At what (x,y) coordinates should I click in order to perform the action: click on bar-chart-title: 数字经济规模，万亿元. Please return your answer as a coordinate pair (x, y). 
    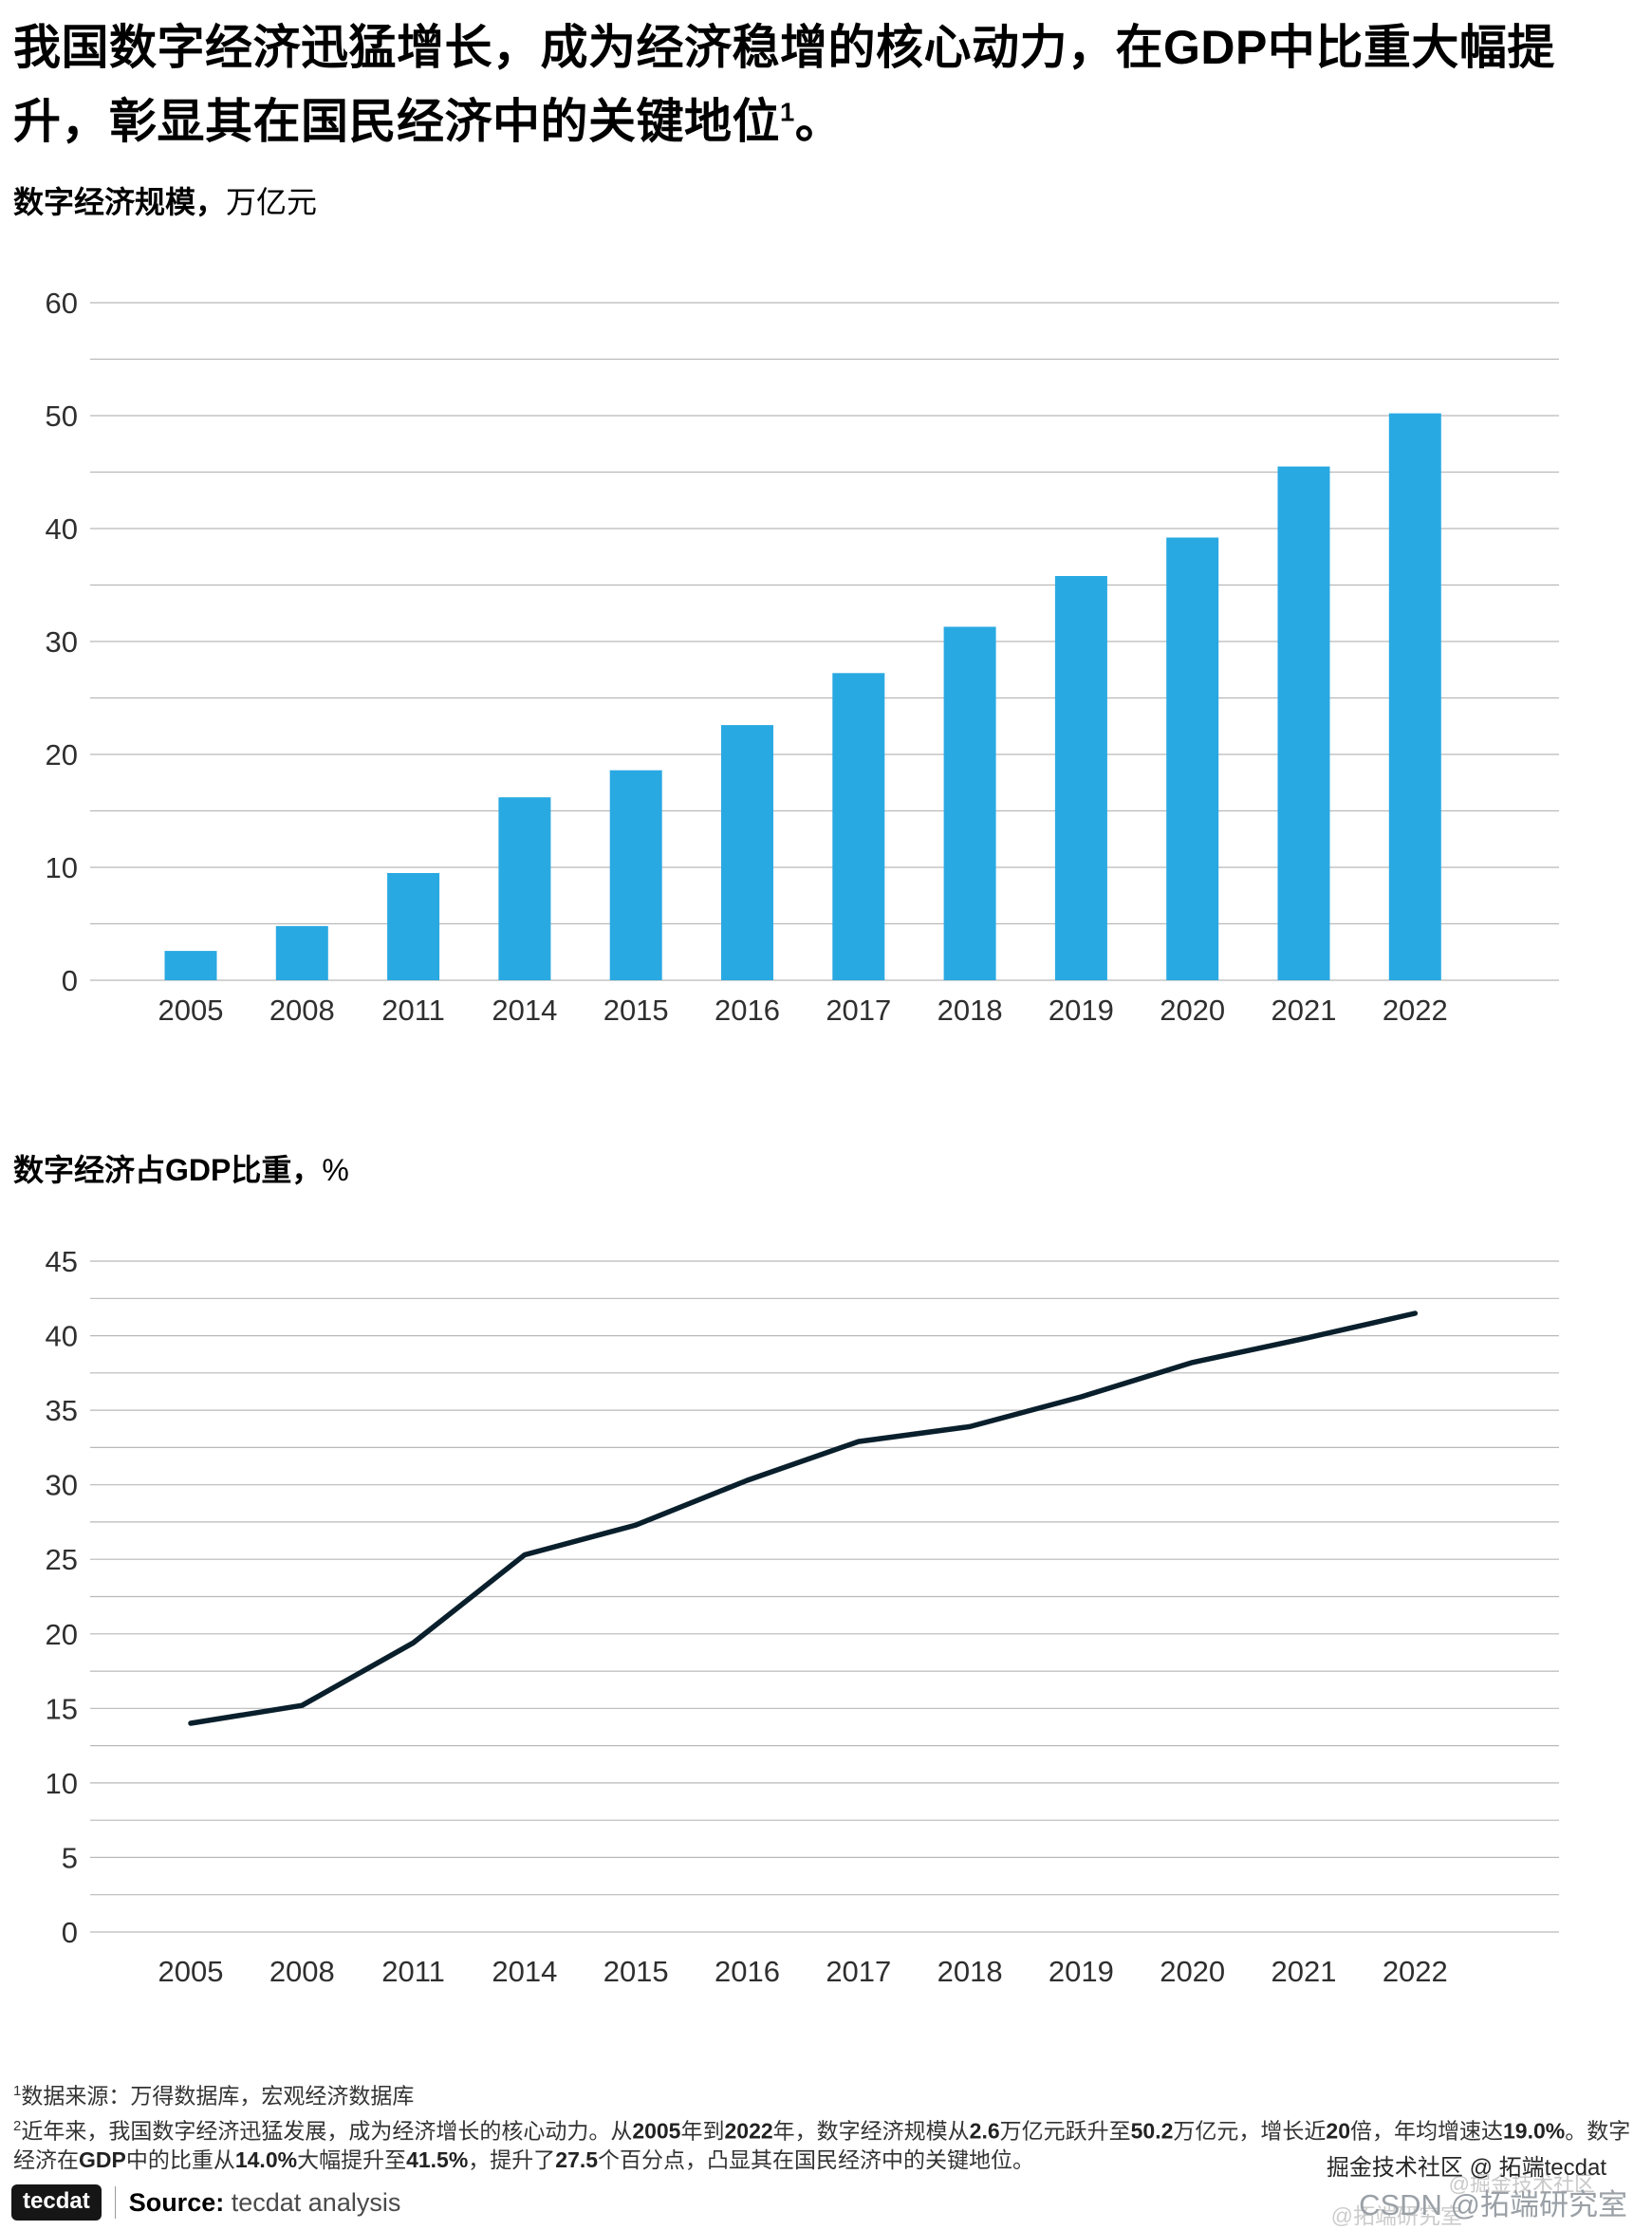
    Looking at the image, I should click on (165, 200).